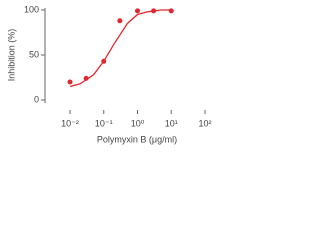 Image resolution: width=320 pixels, height=240 pixels. Describe the element at coordinates (36, 99) in the screenshot. I see `y-tick-label: 0` at that location.